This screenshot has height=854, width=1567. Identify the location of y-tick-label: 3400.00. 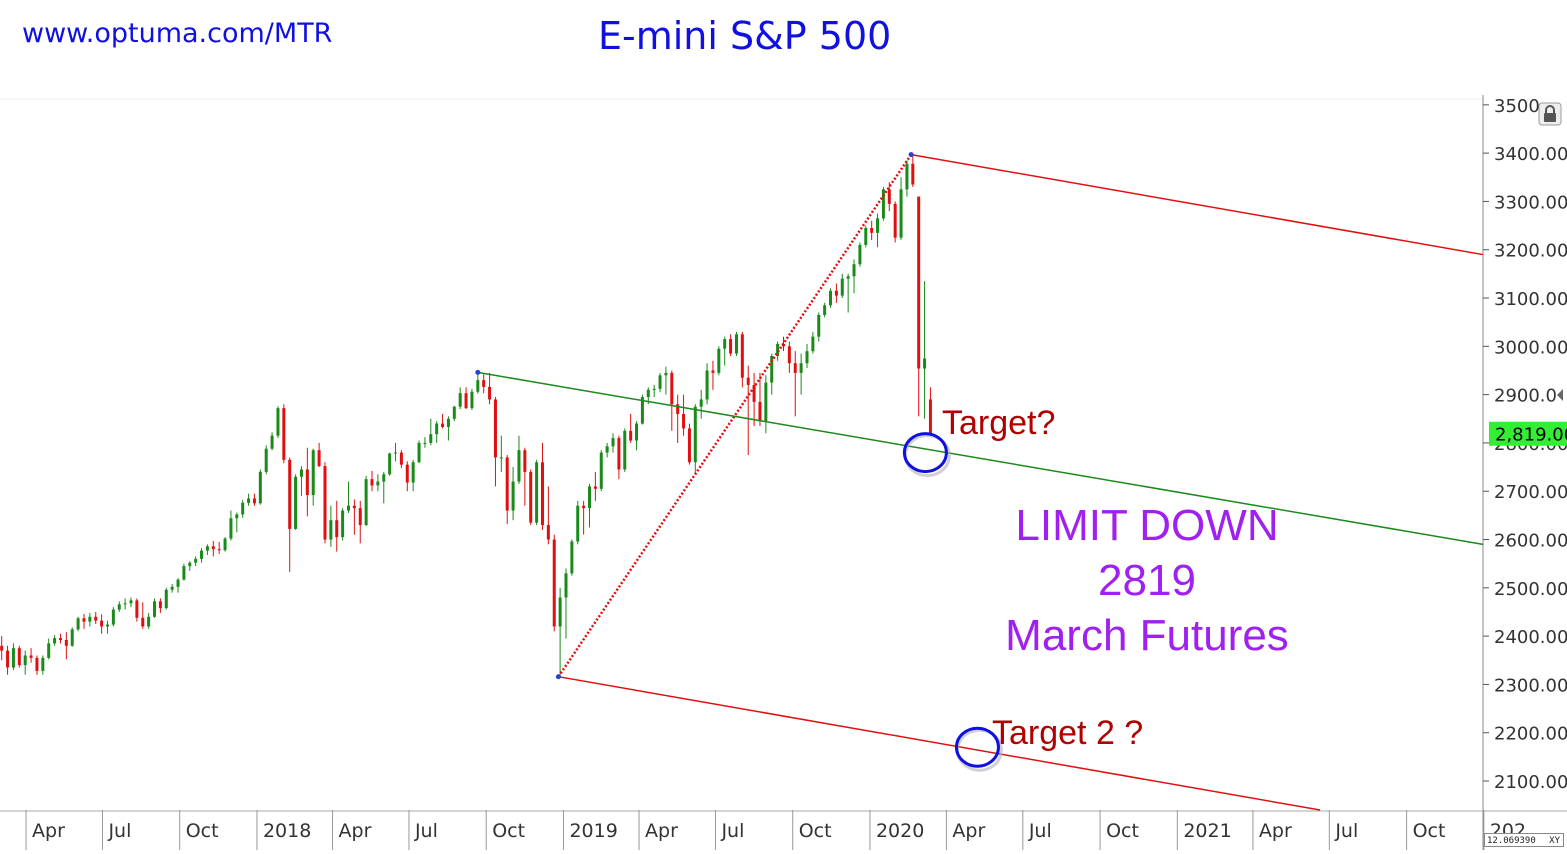
(1530, 154).